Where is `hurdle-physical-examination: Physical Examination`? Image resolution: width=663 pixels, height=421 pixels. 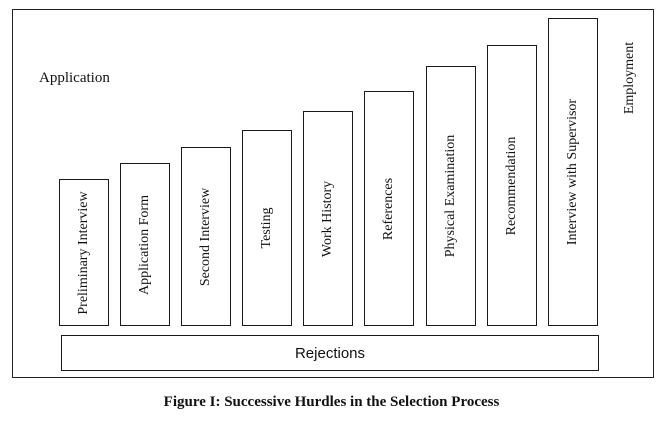
hurdle-physical-examination: Physical Examination is located at coordinates (451, 196).